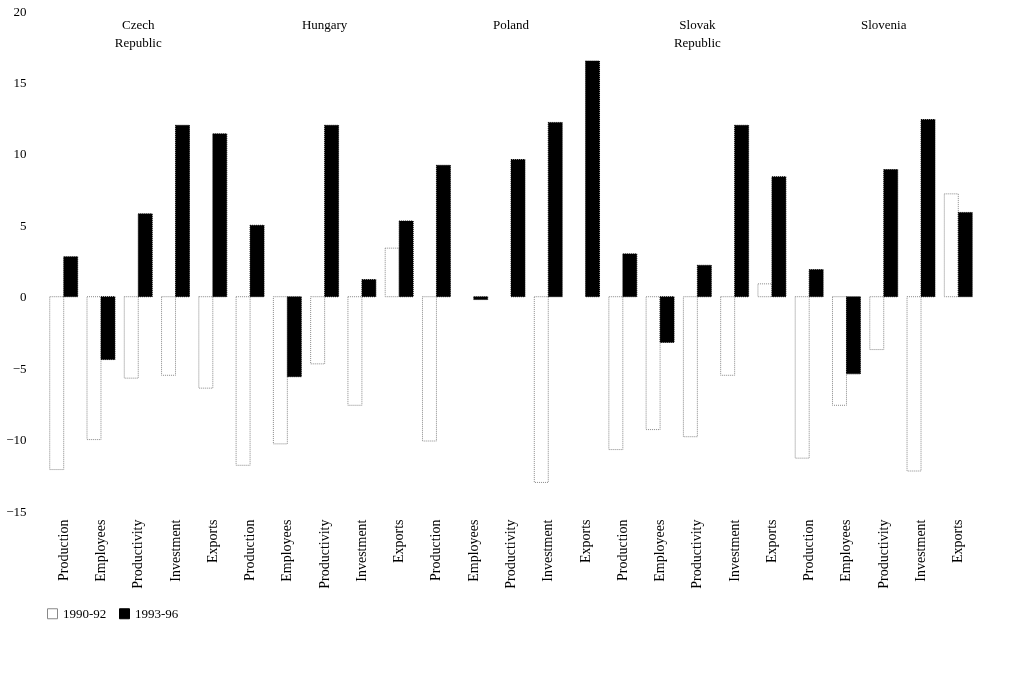 Image resolution: width=1029 pixels, height=676 pixels. What do you see at coordinates (511, 24) in the screenshot?
I see `annotation: Poland` at bounding box center [511, 24].